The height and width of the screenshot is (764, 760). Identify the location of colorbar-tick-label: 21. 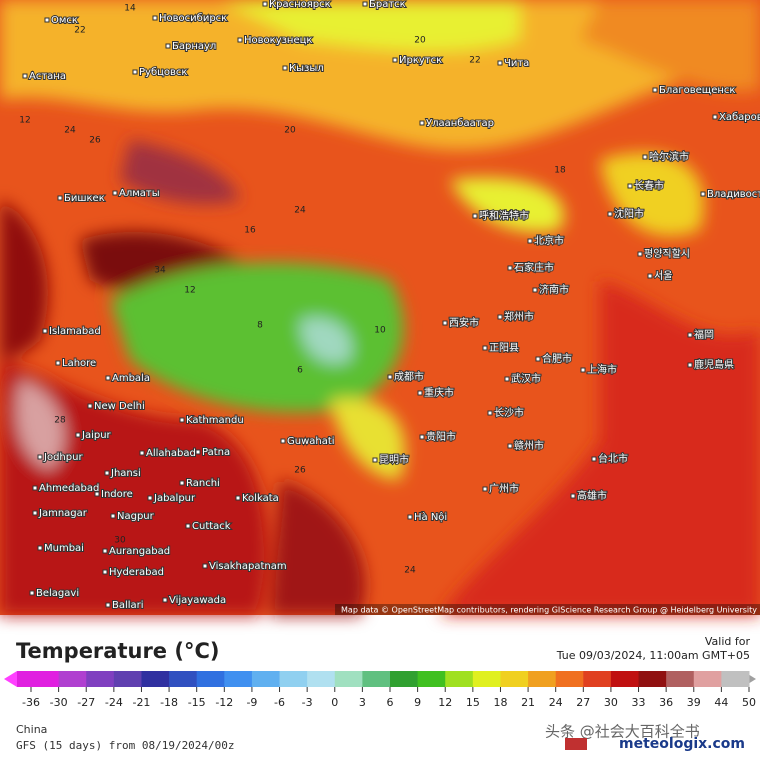
(528, 702).